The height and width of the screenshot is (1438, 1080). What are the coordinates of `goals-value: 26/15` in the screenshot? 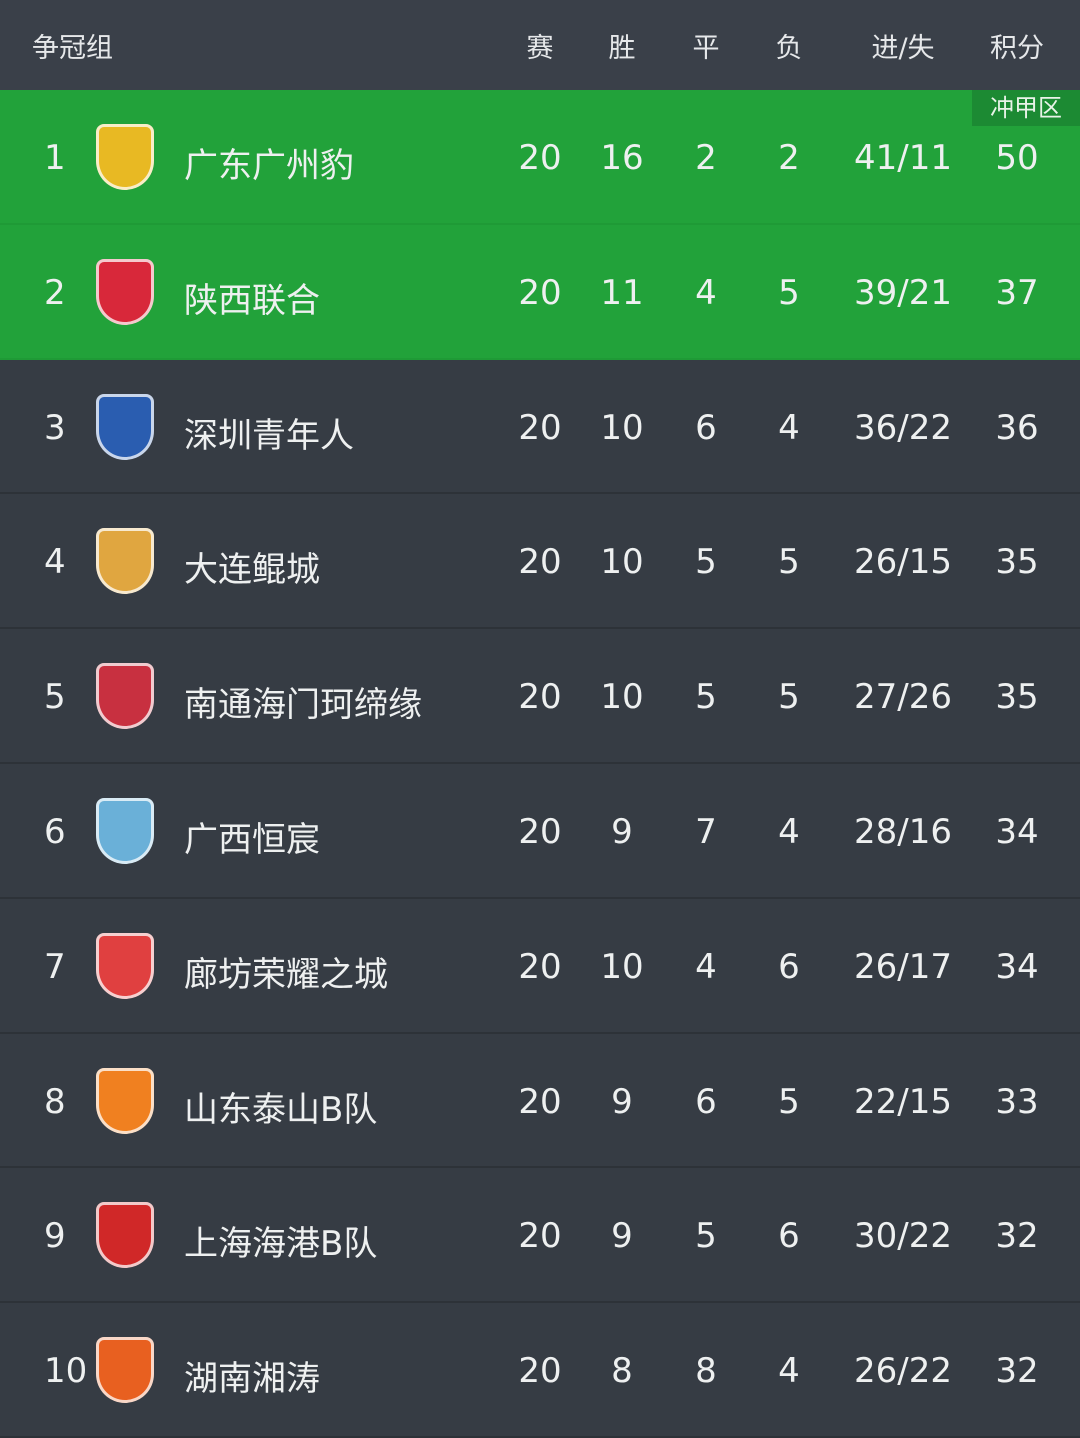 It's located at (903, 562).